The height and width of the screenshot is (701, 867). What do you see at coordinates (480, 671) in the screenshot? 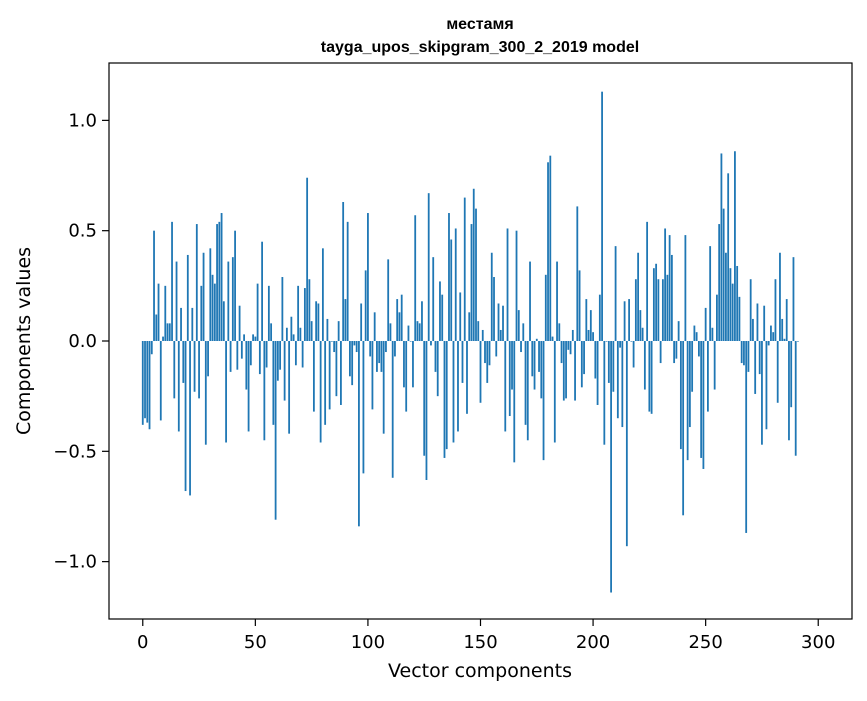
I see `x-axis-label: Vector components` at bounding box center [480, 671].